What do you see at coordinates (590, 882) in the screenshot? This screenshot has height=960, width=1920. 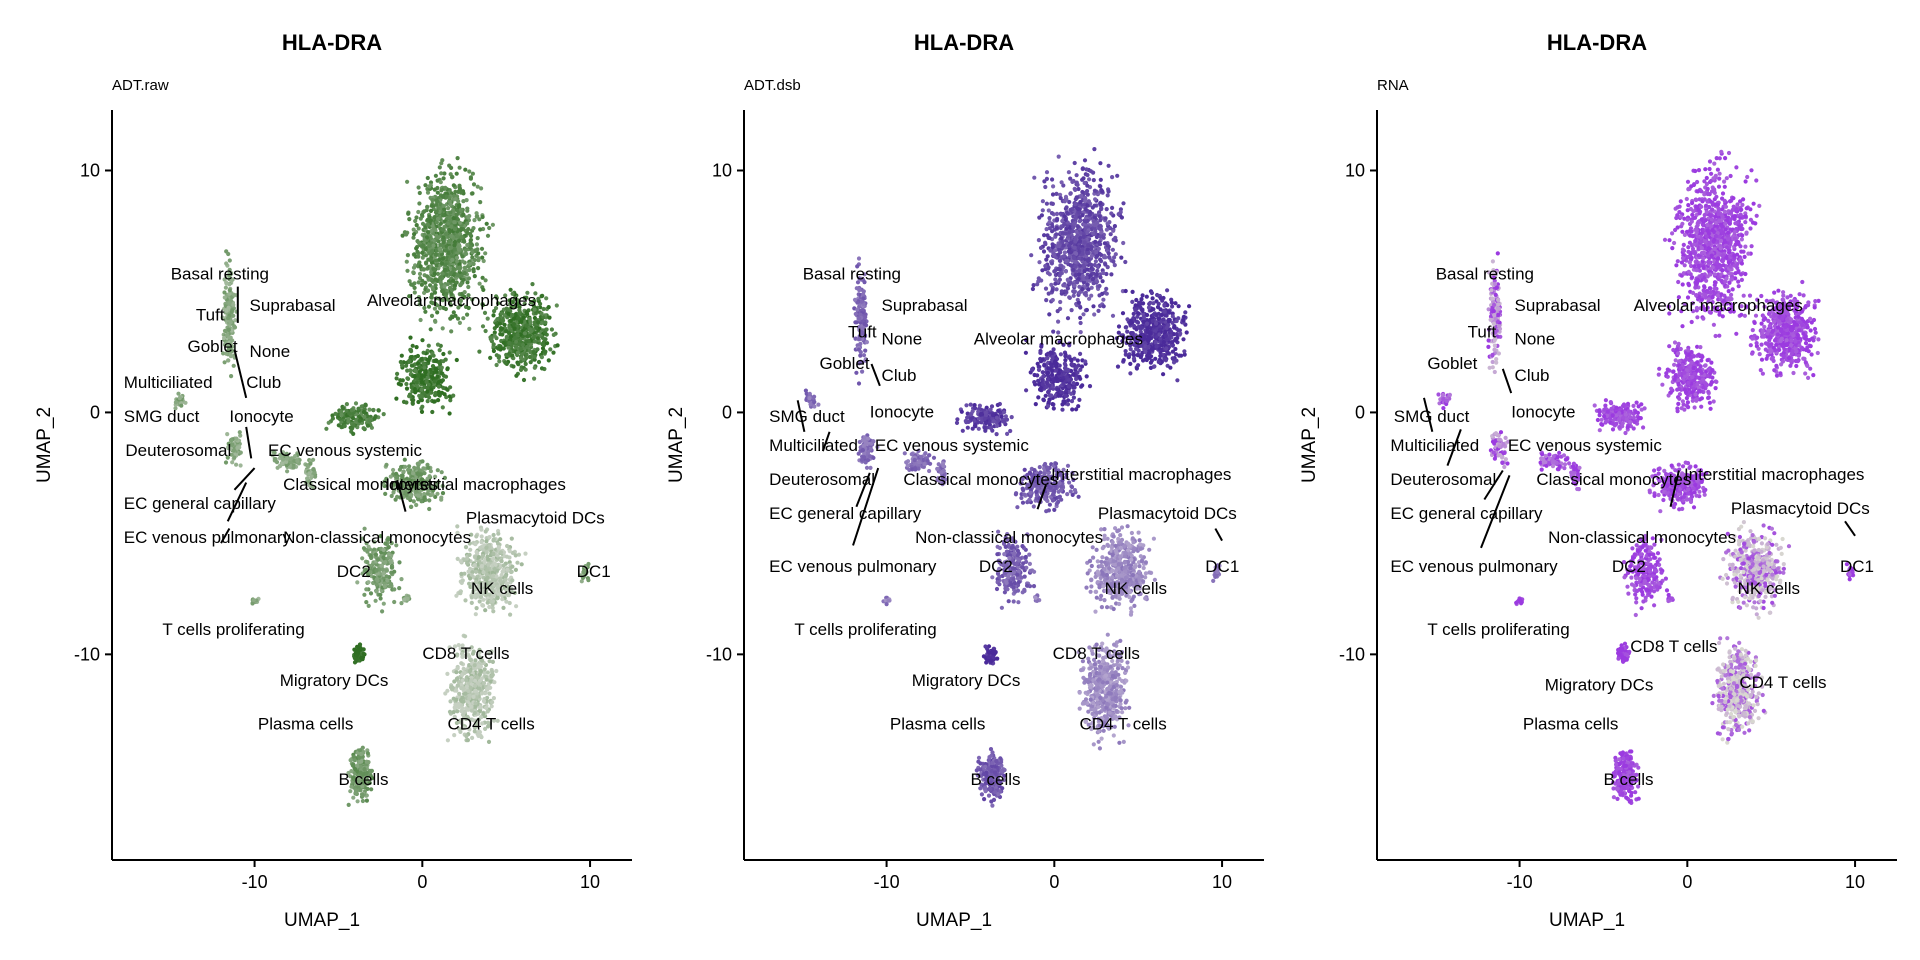 I see `x-tick-label: 10` at bounding box center [590, 882].